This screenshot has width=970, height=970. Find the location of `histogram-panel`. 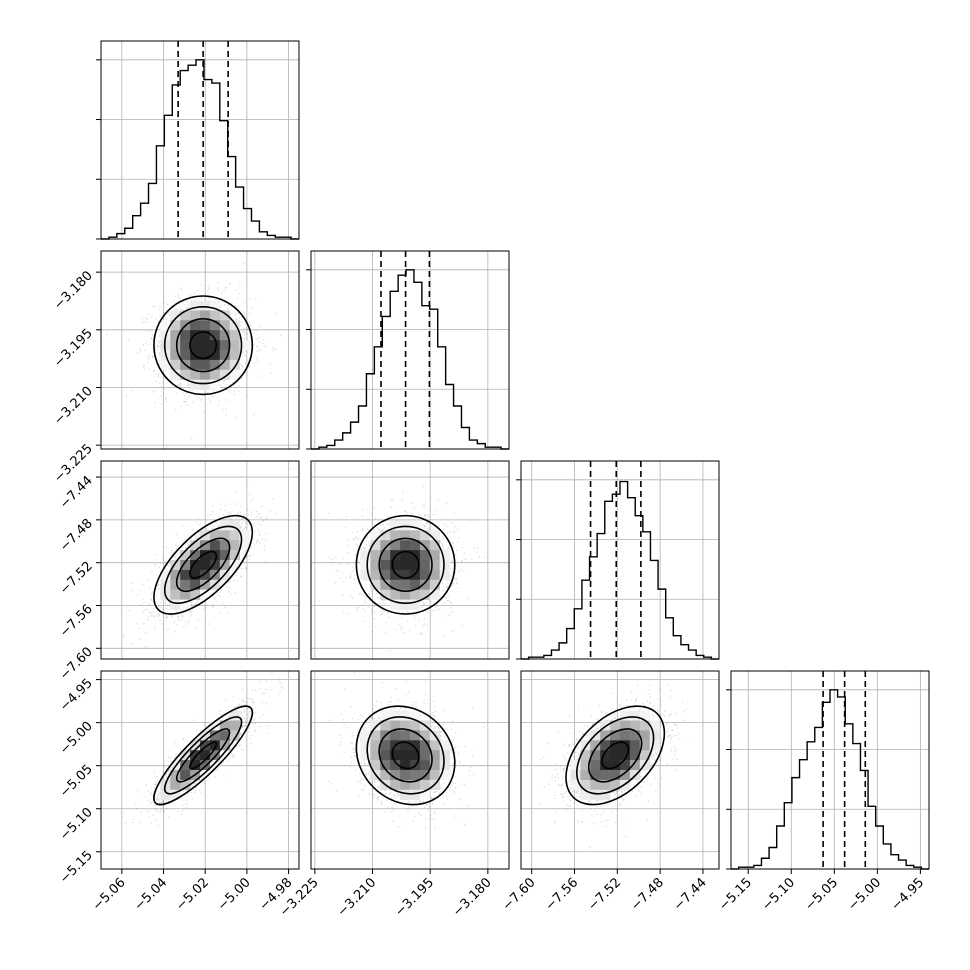

histogram-panel is located at coordinates (828, 770).